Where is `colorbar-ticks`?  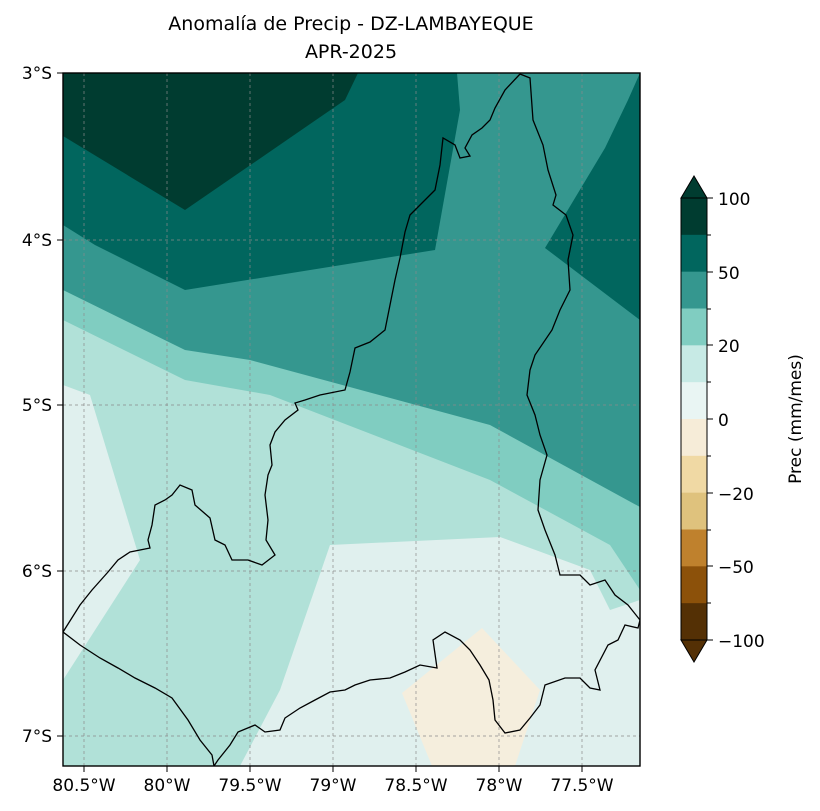 colorbar-ticks is located at coordinates (710, 419).